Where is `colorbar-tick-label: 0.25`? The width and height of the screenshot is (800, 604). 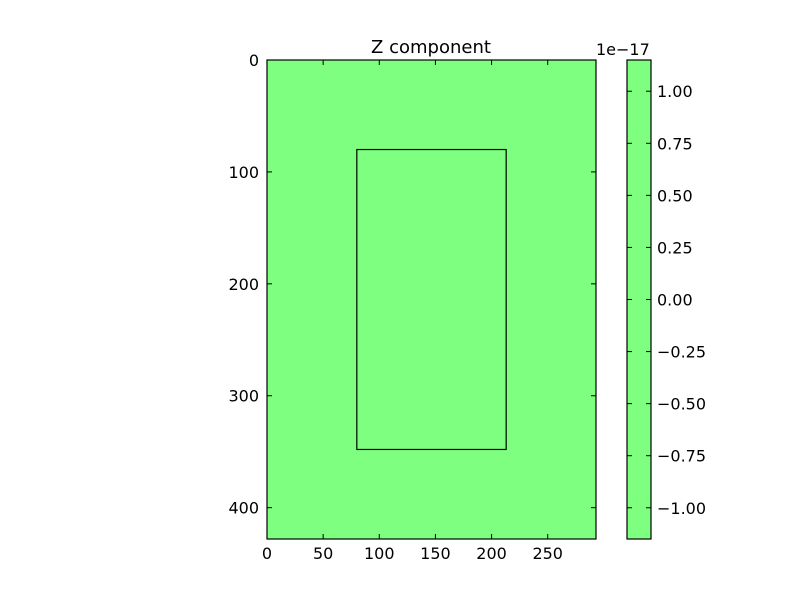 colorbar-tick-label: 0.25 is located at coordinates (675, 247).